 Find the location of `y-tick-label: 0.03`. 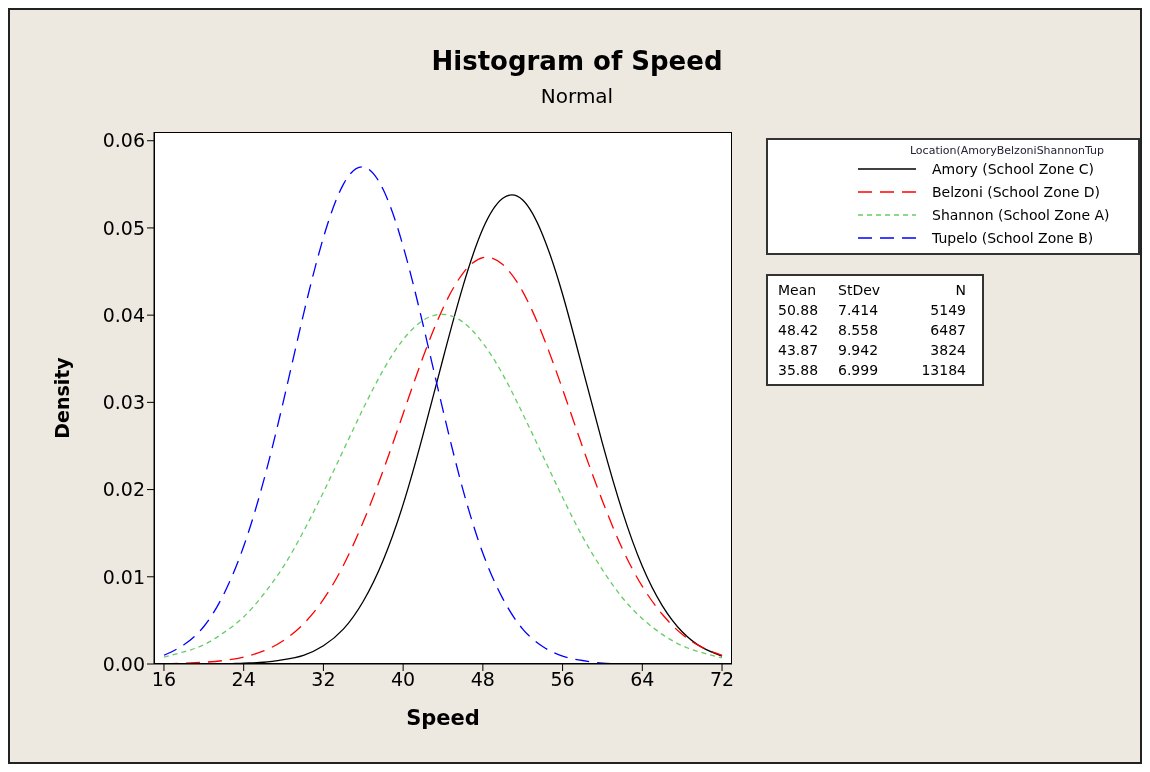

y-tick-label: 0.03 is located at coordinates (123, 402).